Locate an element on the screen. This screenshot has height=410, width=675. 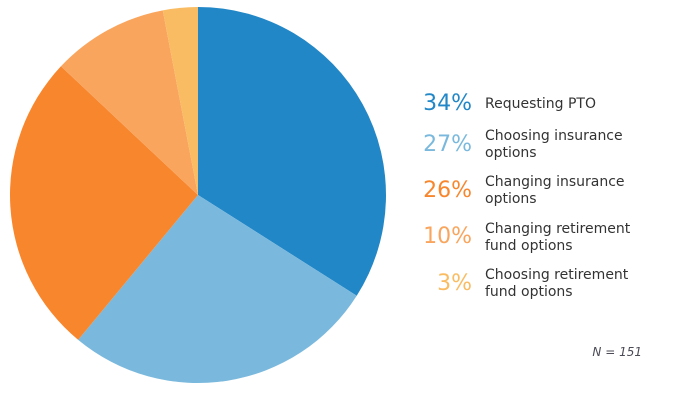
legend-item: 26% Changing insurance options is located at coordinates (544, 191).